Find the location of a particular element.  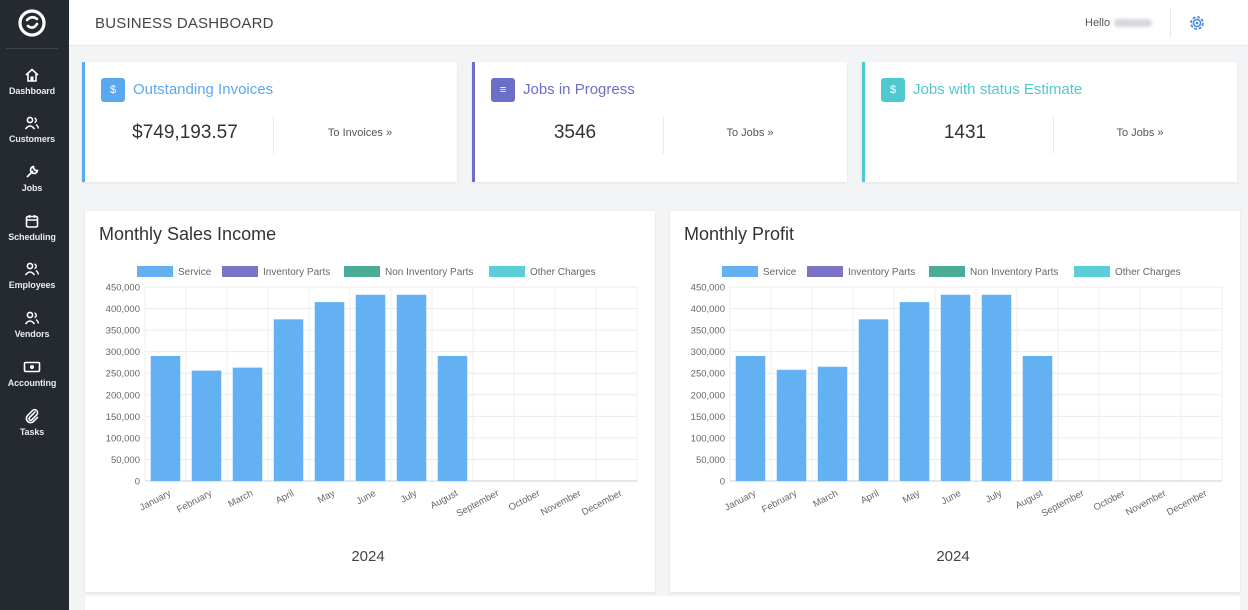

card-title: Outstanding Invoices is located at coordinates (203, 89).